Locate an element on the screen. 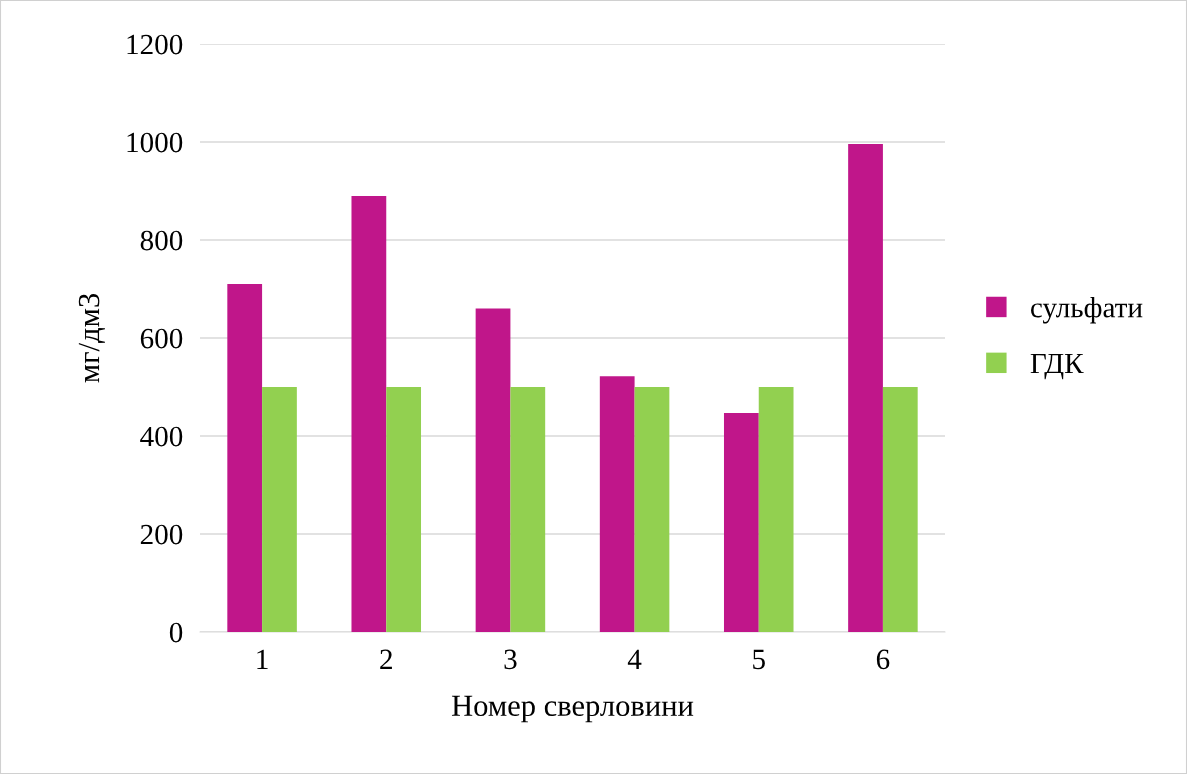 The width and height of the screenshot is (1187, 774). x-tick-label: 6 is located at coordinates (883, 659).